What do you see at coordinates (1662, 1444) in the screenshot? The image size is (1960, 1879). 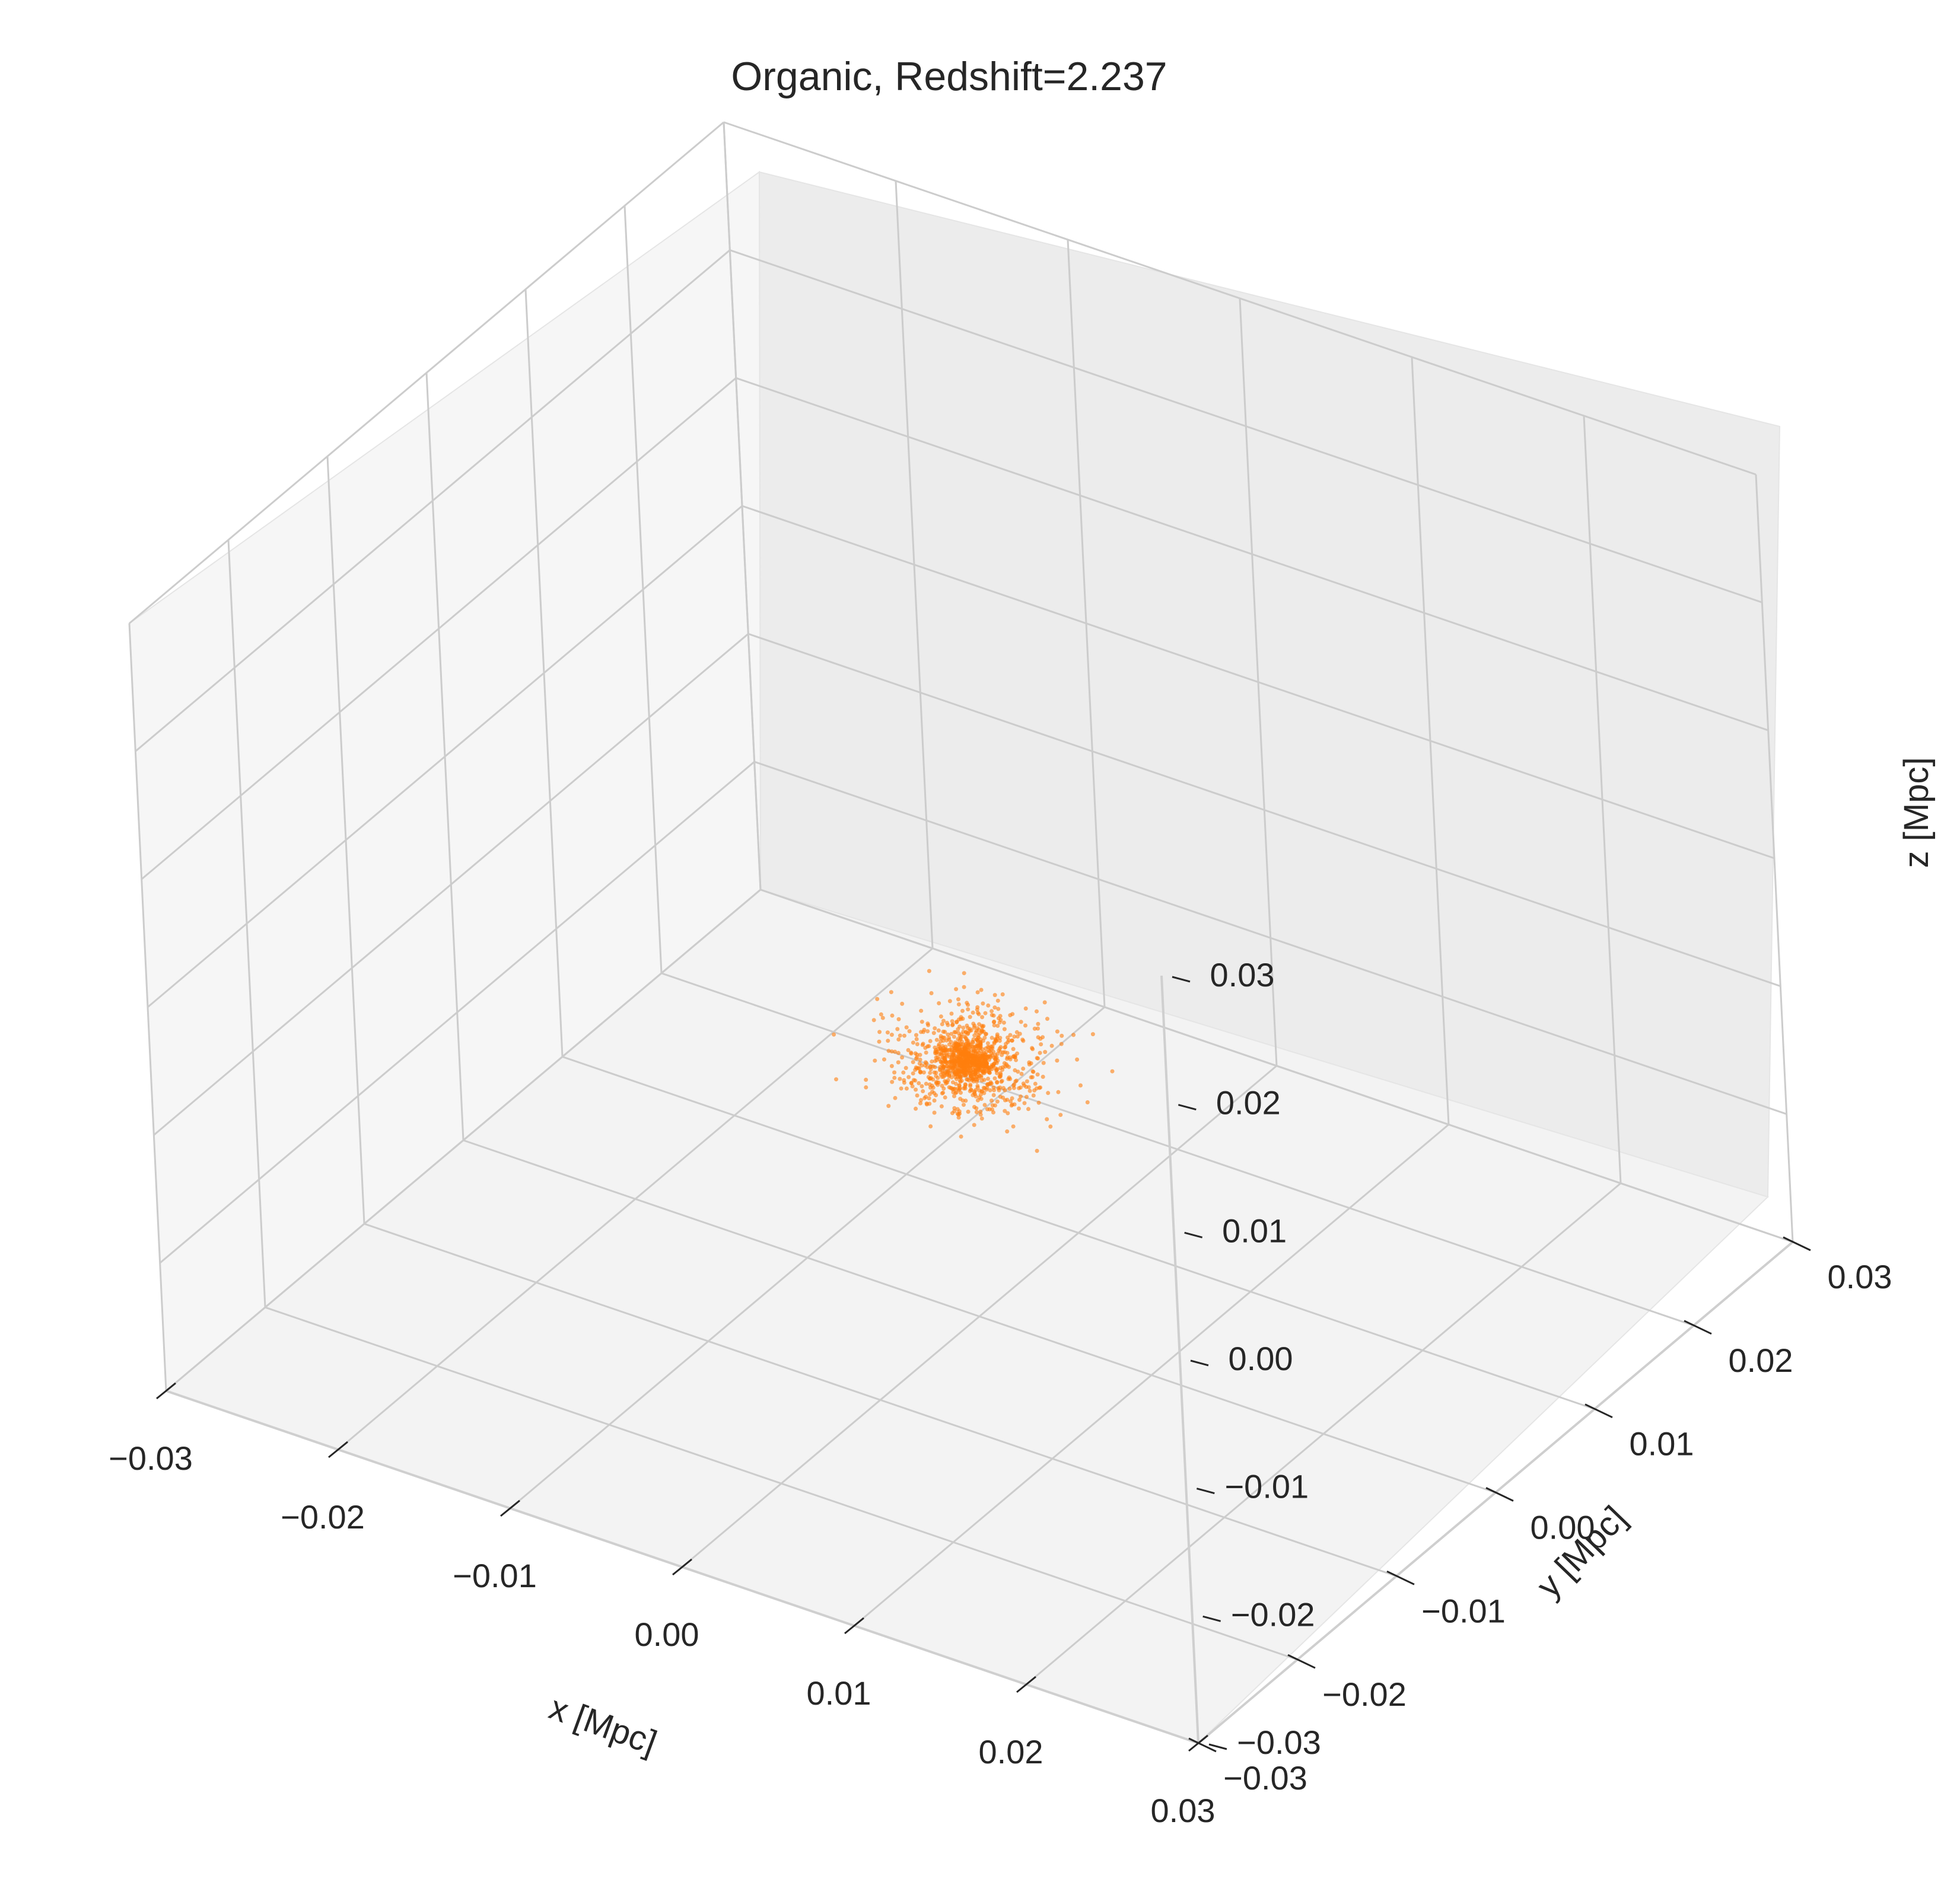 I see `y-tick-label-4: 0.01` at bounding box center [1662, 1444].